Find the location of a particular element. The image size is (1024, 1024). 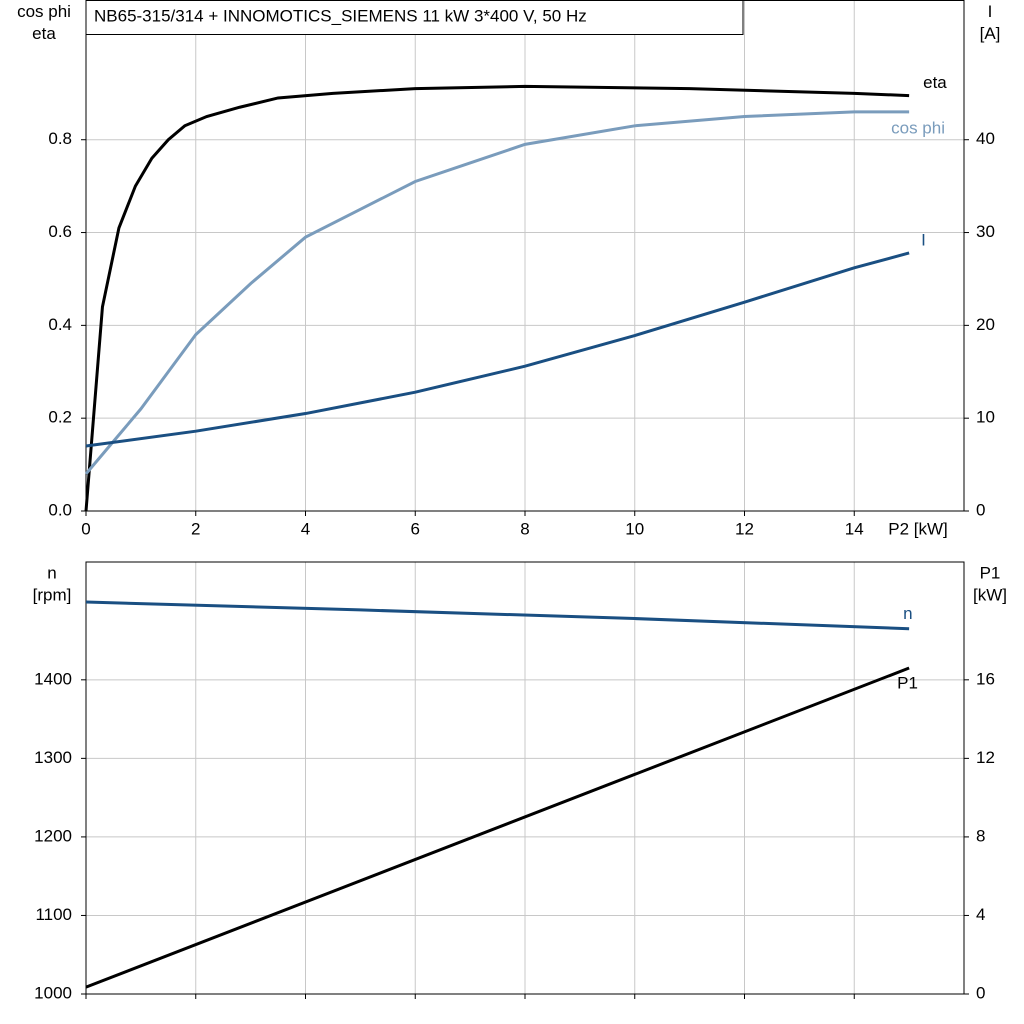

y2-tick-label: 4 is located at coordinates (980, 914).